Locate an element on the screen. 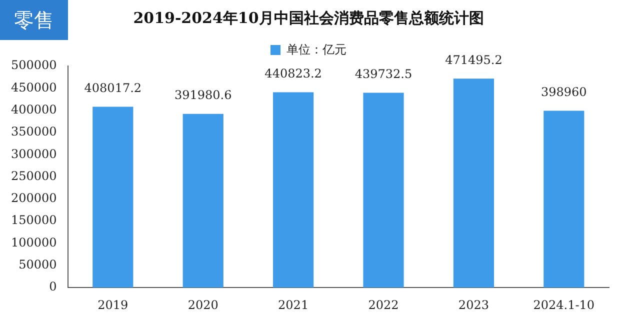 The width and height of the screenshot is (621, 320). x-tick-label: 2019 is located at coordinates (113, 305).